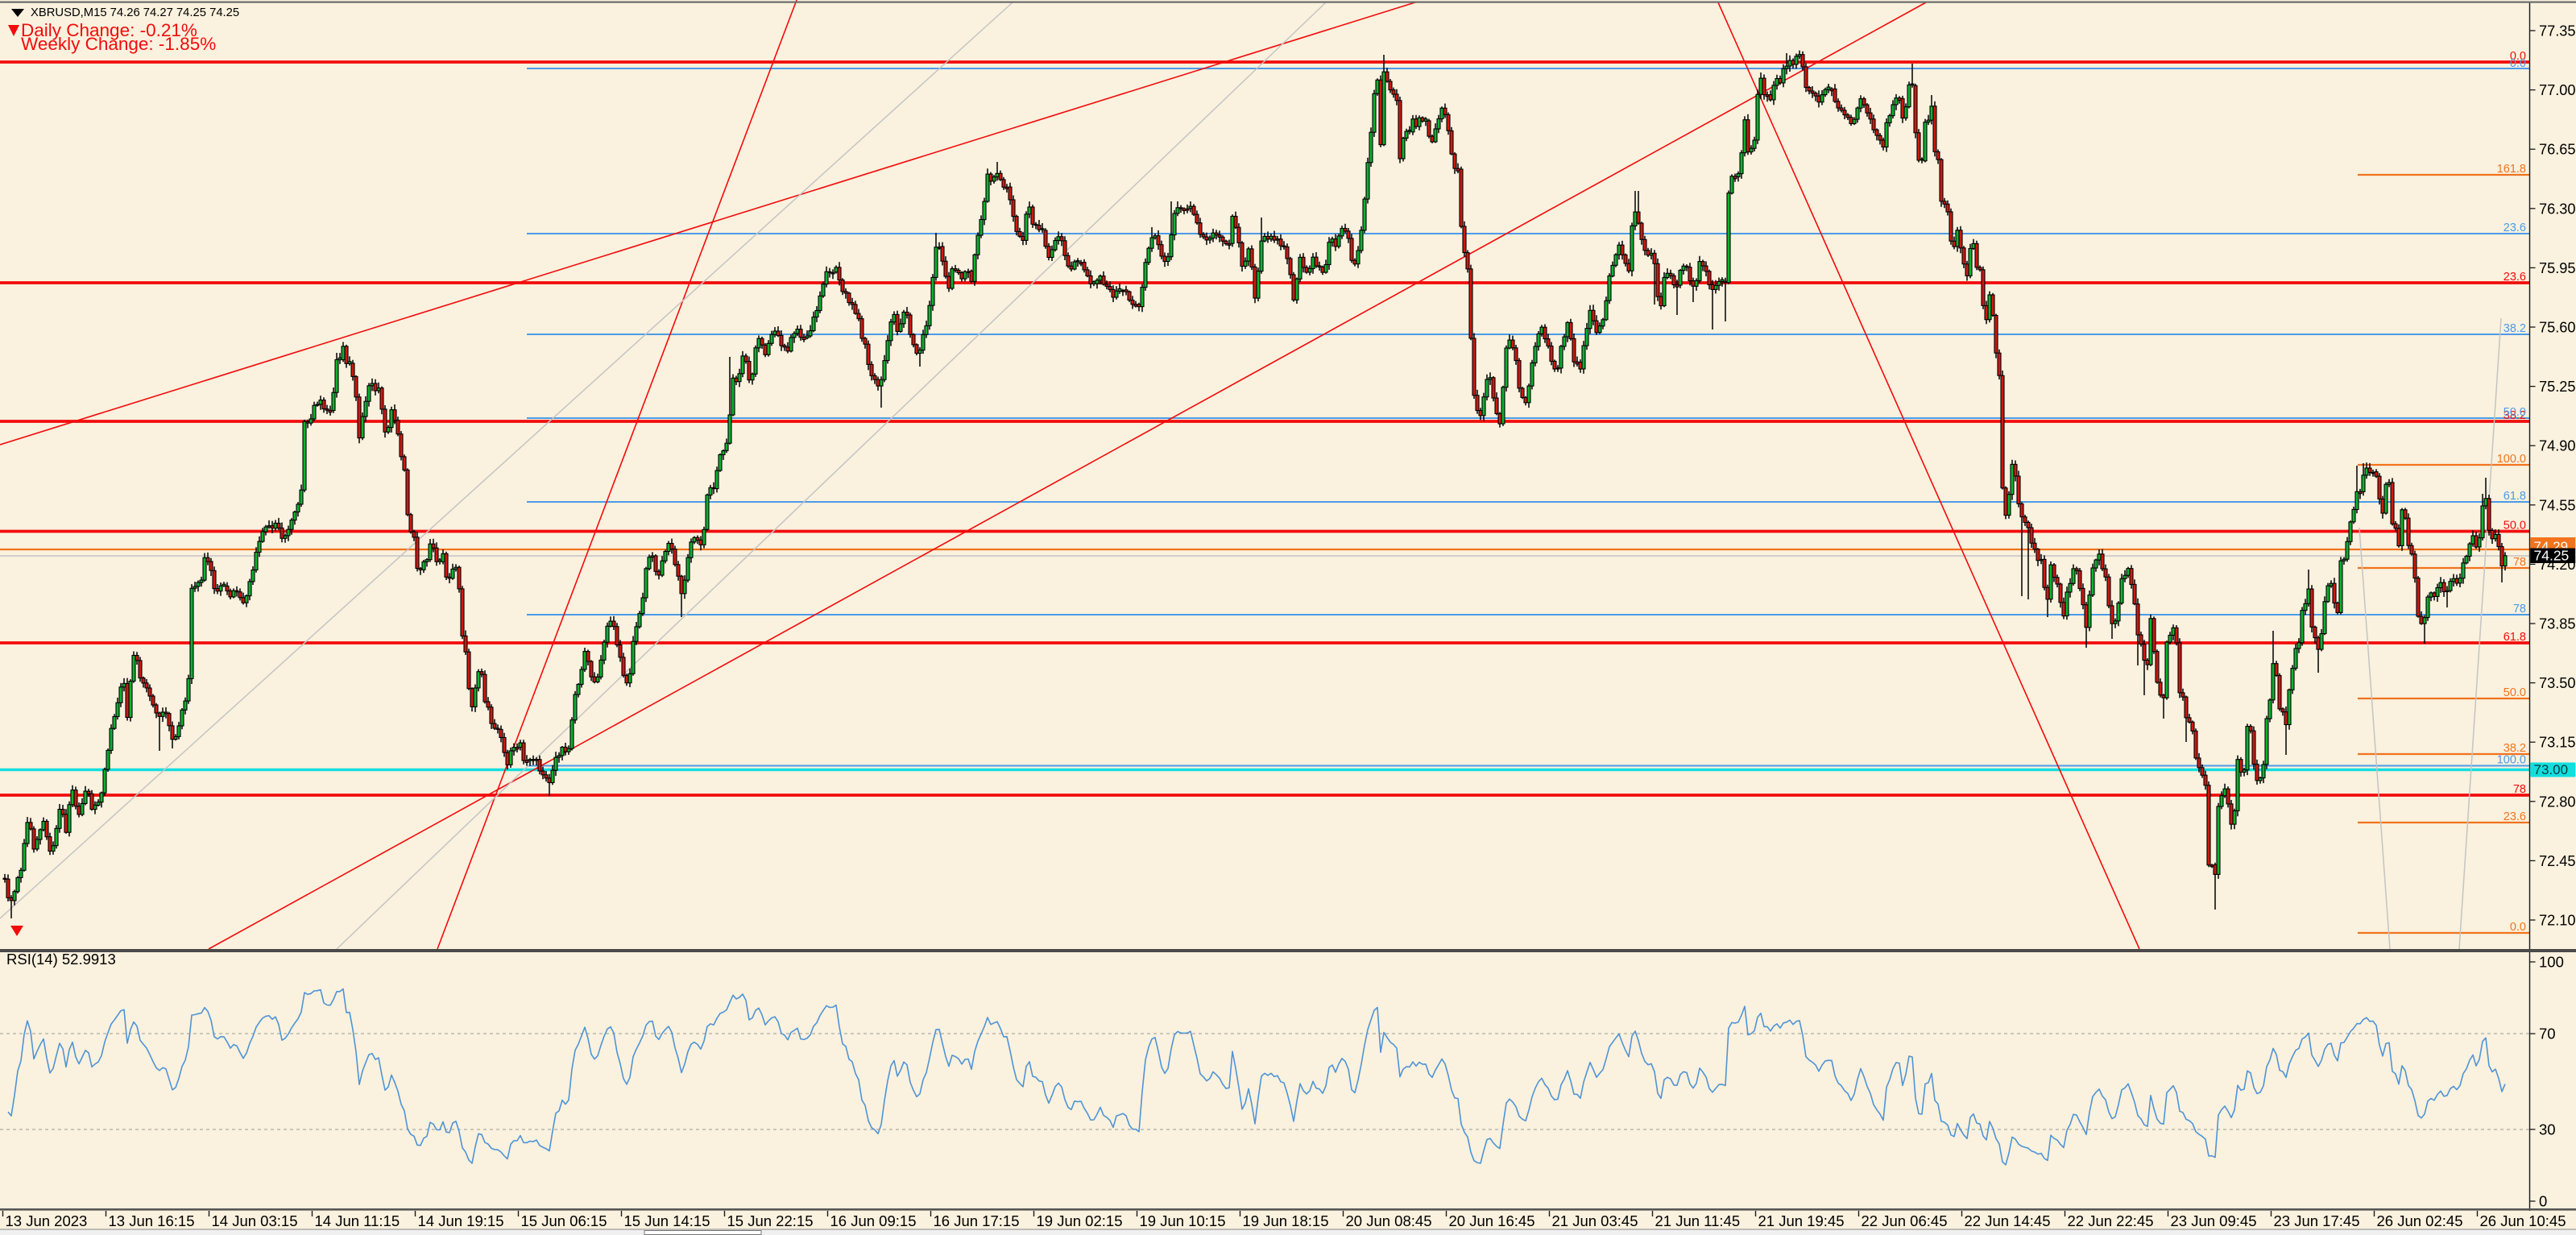 The height and width of the screenshot is (1235, 2576). Describe the element at coordinates (2557, 743) in the screenshot. I see `svg-text: 73.15` at that location.